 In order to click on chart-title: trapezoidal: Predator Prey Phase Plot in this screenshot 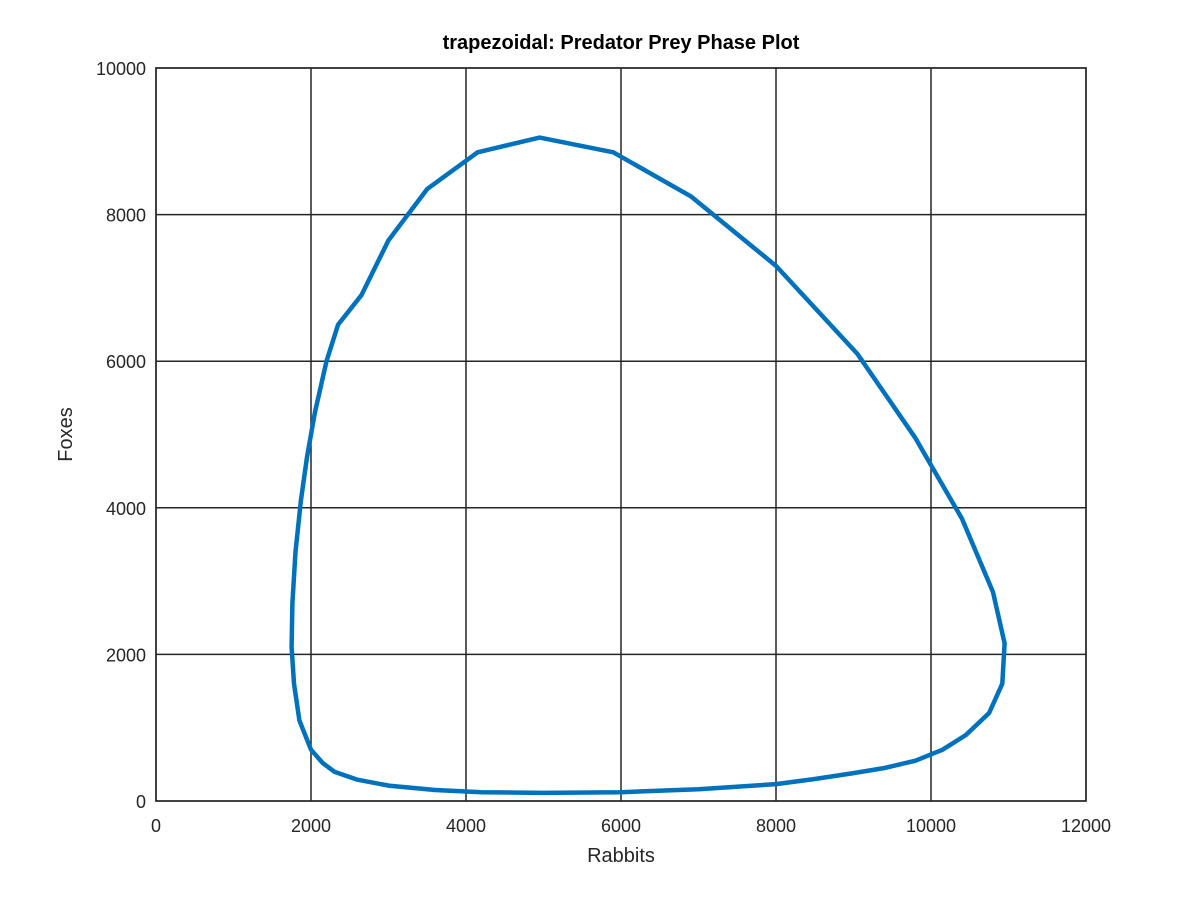, I will do `click(621, 43)`.